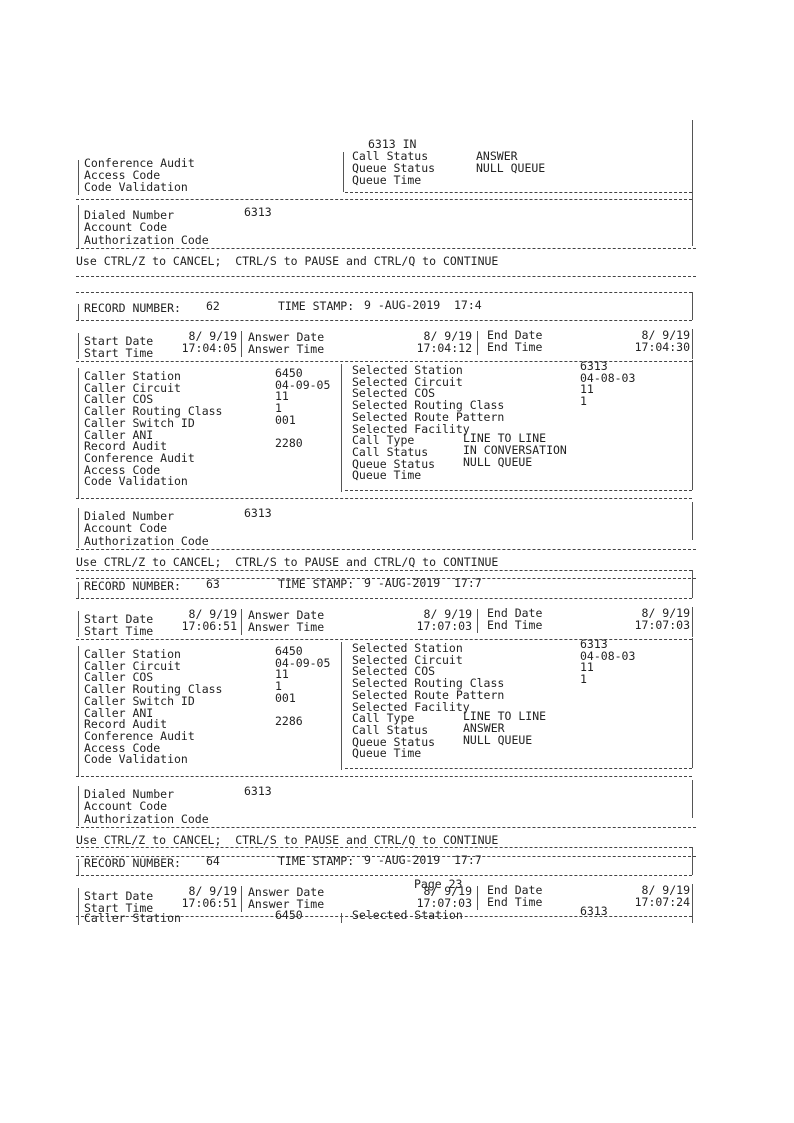 The image size is (794, 1123). What do you see at coordinates (119, 399) in the screenshot?
I see `field-label: Caller COS` at bounding box center [119, 399].